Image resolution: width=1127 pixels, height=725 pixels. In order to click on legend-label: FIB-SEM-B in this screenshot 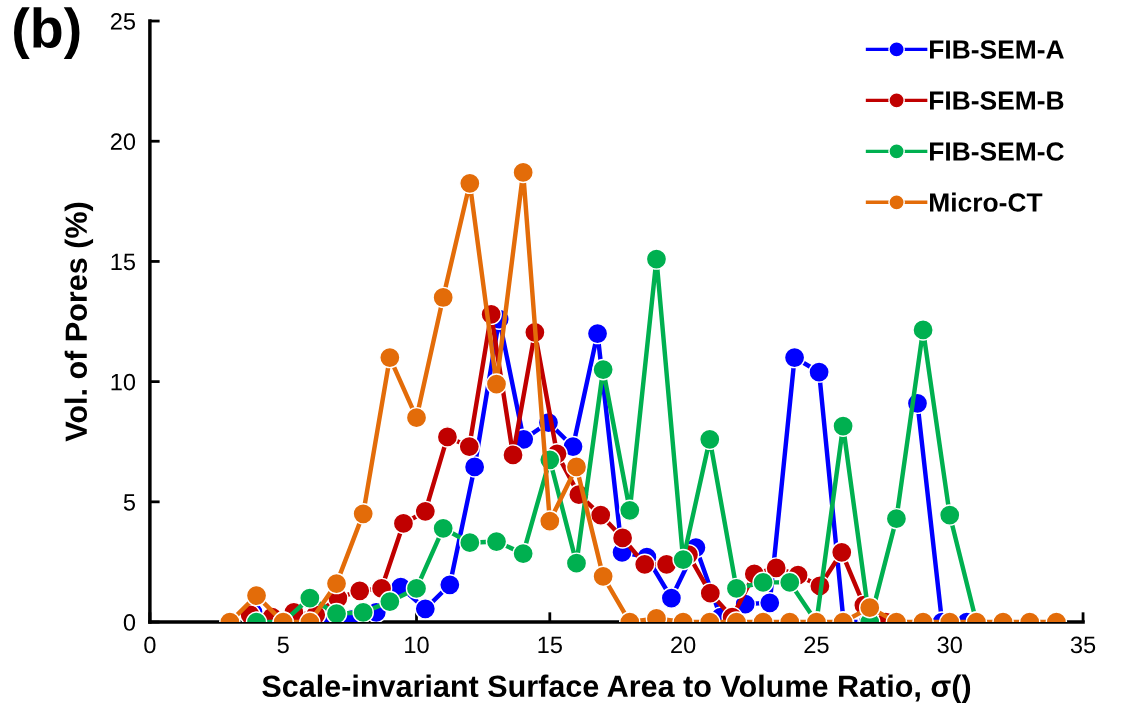, I will do `click(997, 100)`.